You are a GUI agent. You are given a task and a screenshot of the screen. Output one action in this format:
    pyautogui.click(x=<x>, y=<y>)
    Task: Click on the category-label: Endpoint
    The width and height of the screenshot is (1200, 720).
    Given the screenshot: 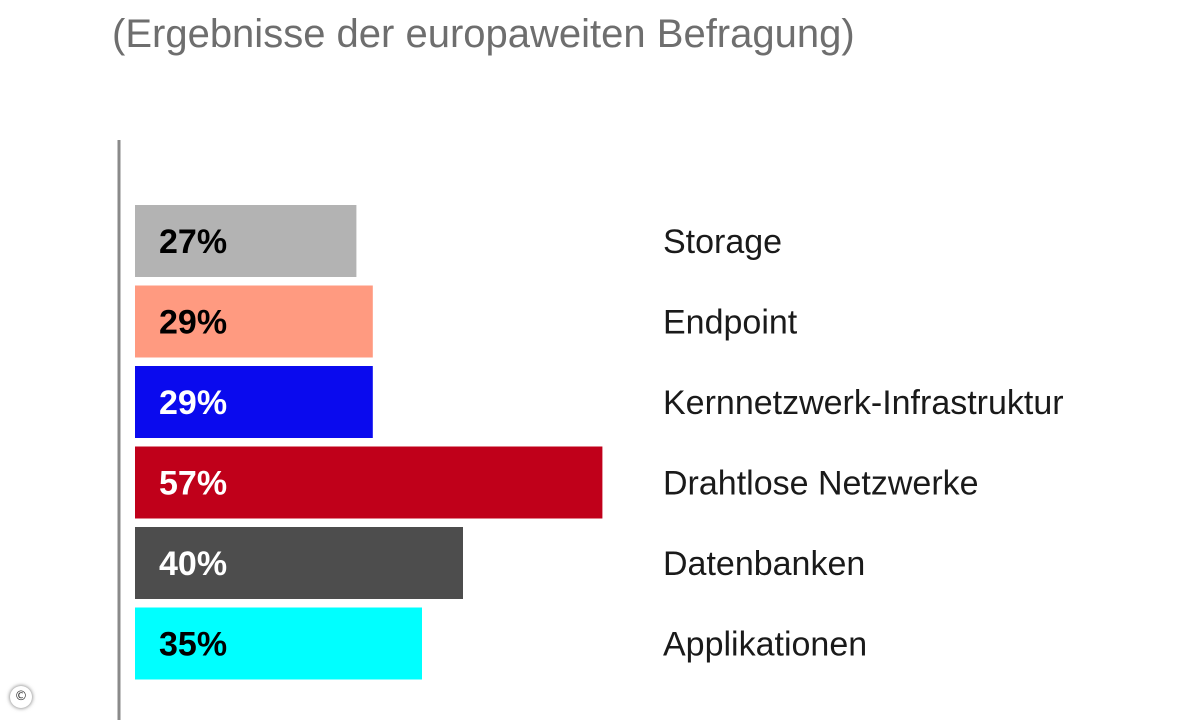 What is the action you would take?
    pyautogui.click(x=730, y=323)
    